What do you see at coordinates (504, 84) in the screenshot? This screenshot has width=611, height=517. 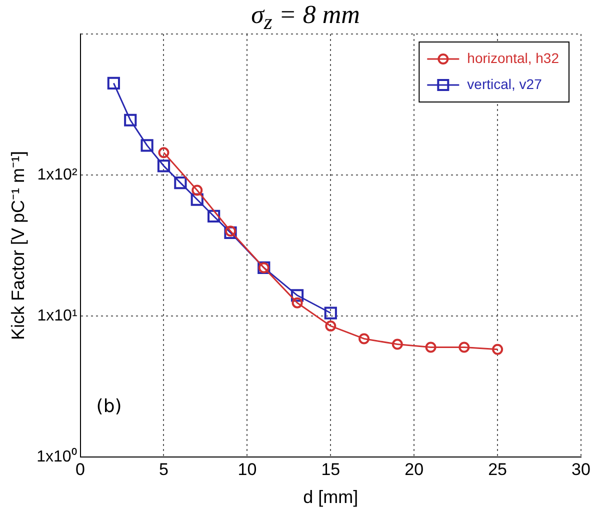 I see `legend-label: vertical, v27` at bounding box center [504, 84].